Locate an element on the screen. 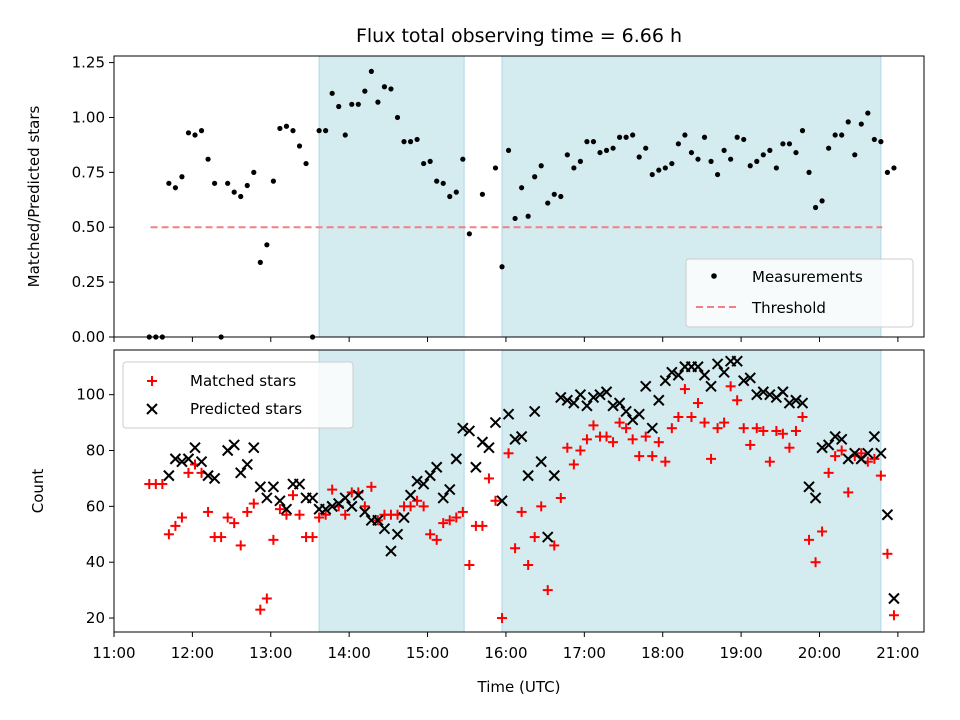 The height and width of the screenshot is (720, 960). ratio-x-ticks is located at coordinates (506, 339).